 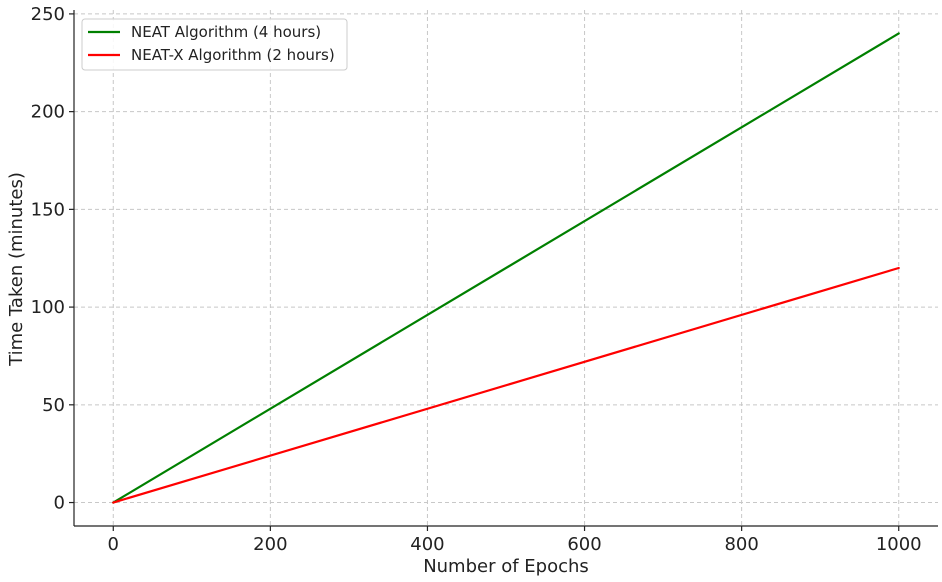 What do you see at coordinates (48, 209) in the screenshot?
I see `y-tick-label: 150` at bounding box center [48, 209].